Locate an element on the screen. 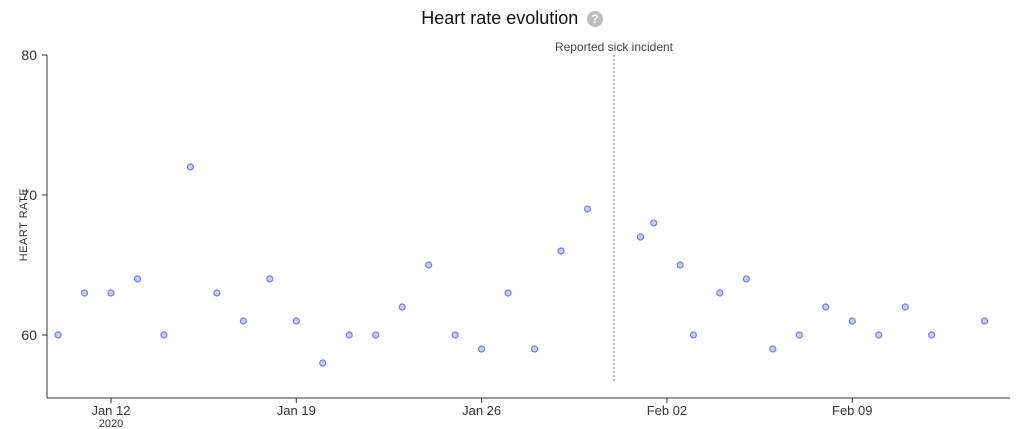 The image size is (1024, 429). y-axis-title: HEART RATE is located at coordinates (24, 224).